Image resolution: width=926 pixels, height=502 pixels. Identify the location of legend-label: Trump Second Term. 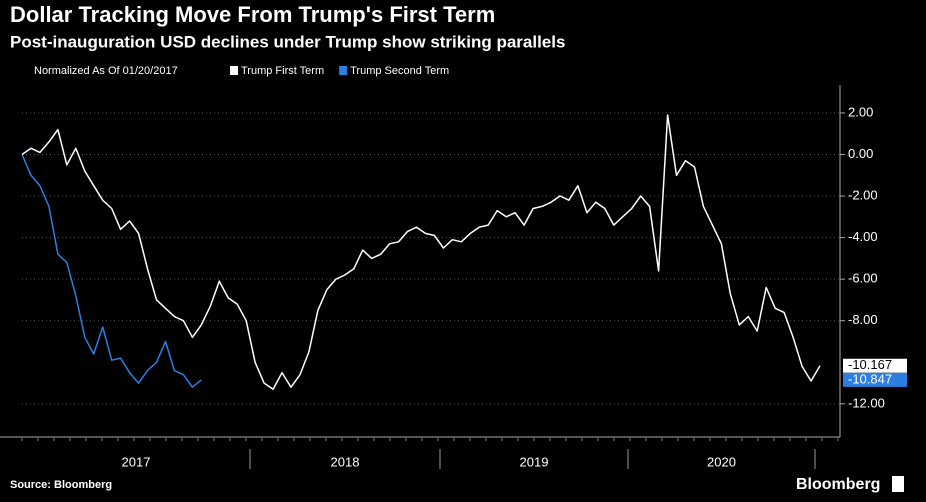
(399, 71).